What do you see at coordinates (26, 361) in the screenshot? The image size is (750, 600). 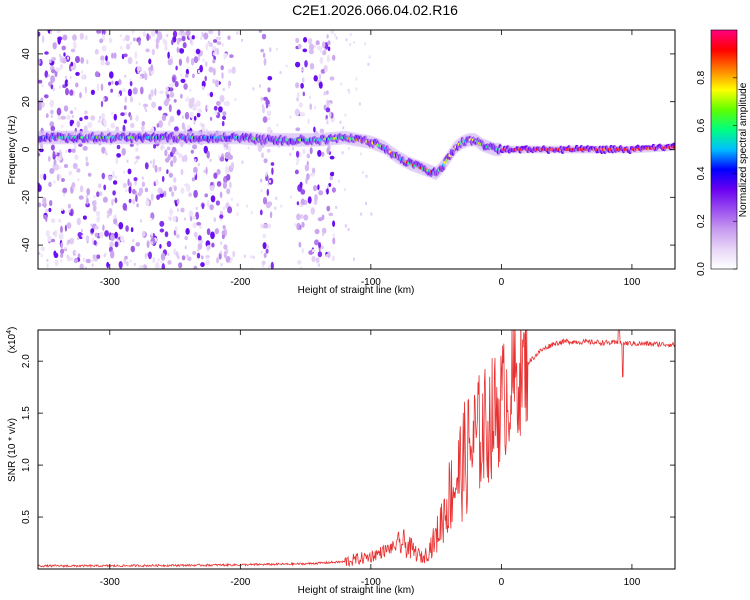 I see `y-tick-label: 2.0` at bounding box center [26, 361].